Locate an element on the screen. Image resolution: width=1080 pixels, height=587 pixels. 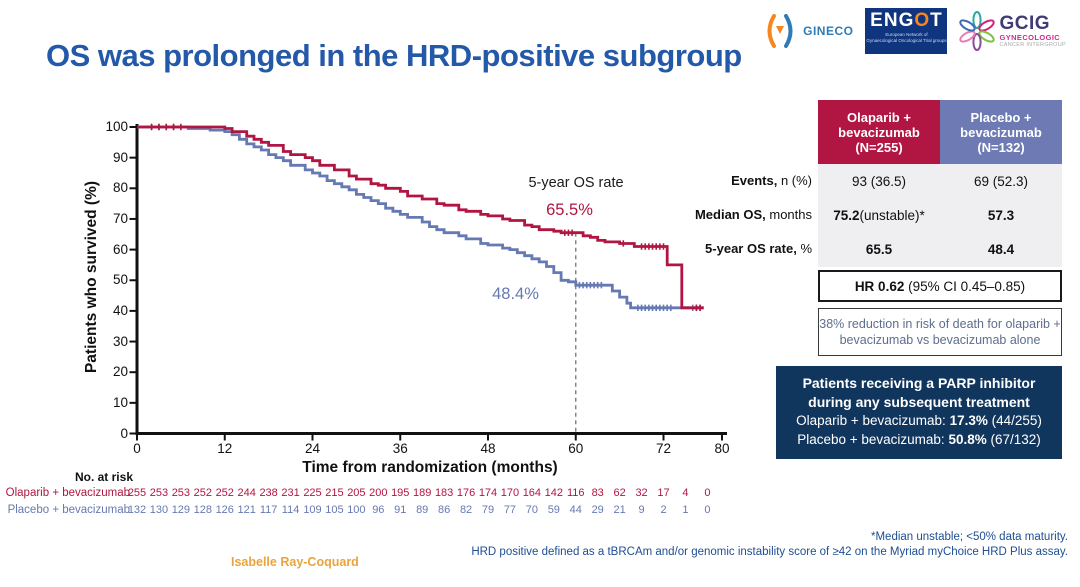
risk-count: 225 is located at coordinates (312, 493).